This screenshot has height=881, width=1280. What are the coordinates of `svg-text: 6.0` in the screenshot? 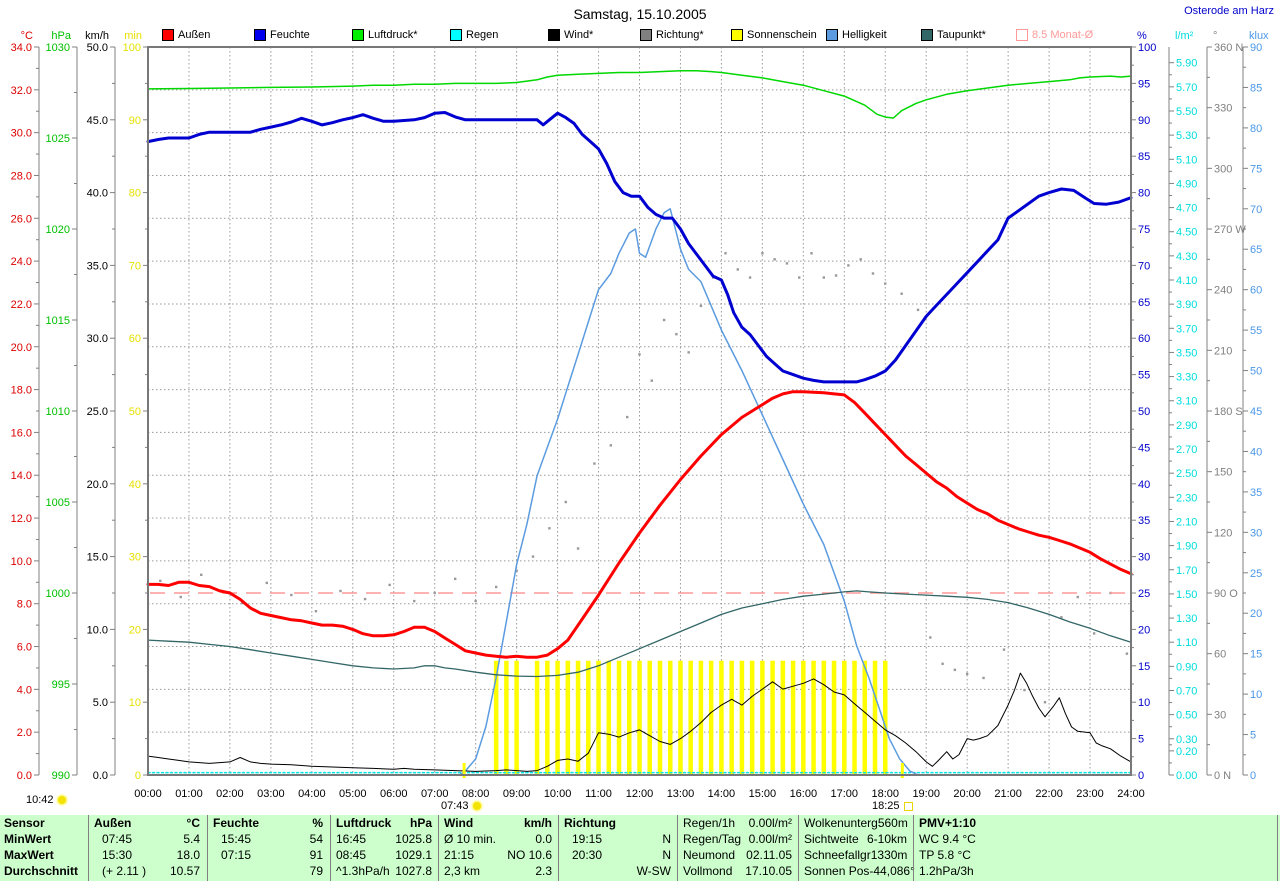 It's located at (24, 648).